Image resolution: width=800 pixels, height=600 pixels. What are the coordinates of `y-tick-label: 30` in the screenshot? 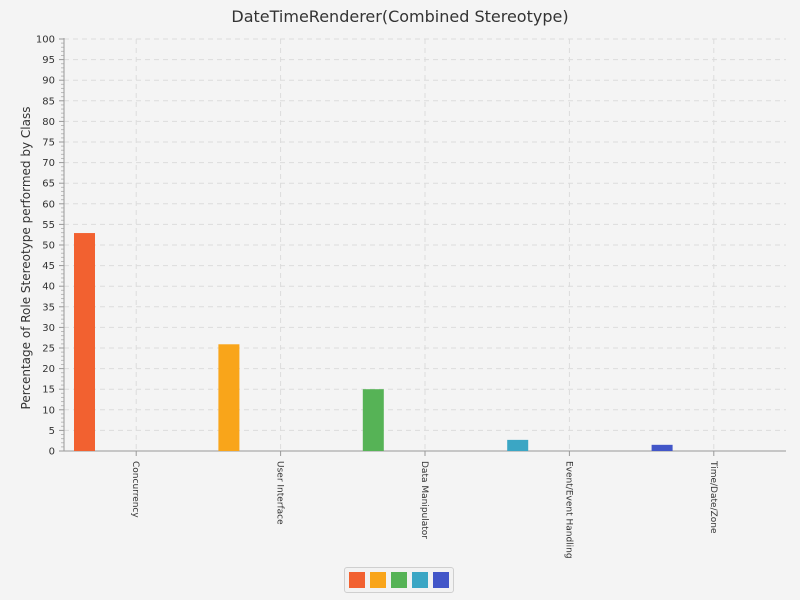 It's located at (48, 328).